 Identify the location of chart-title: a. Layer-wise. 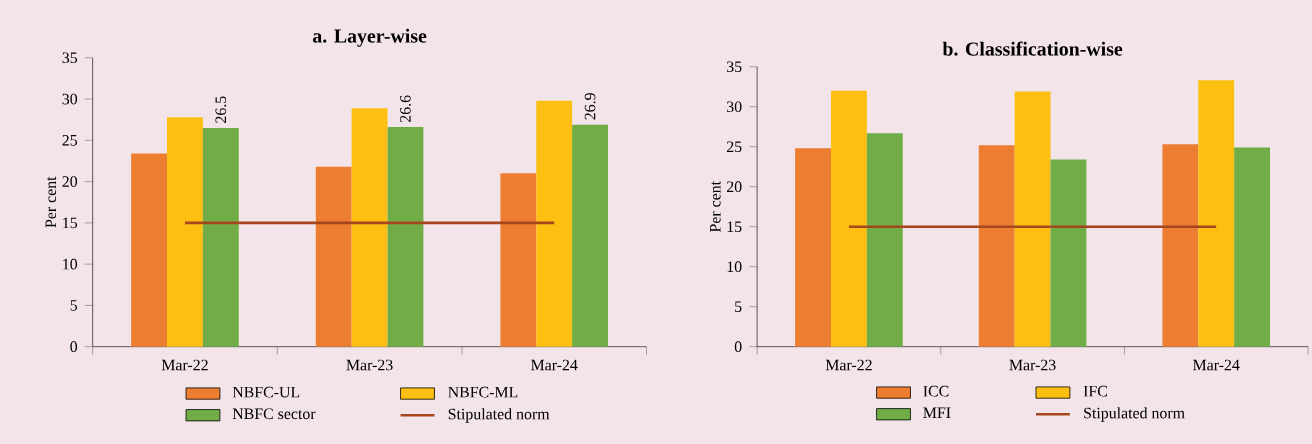
(370, 37).